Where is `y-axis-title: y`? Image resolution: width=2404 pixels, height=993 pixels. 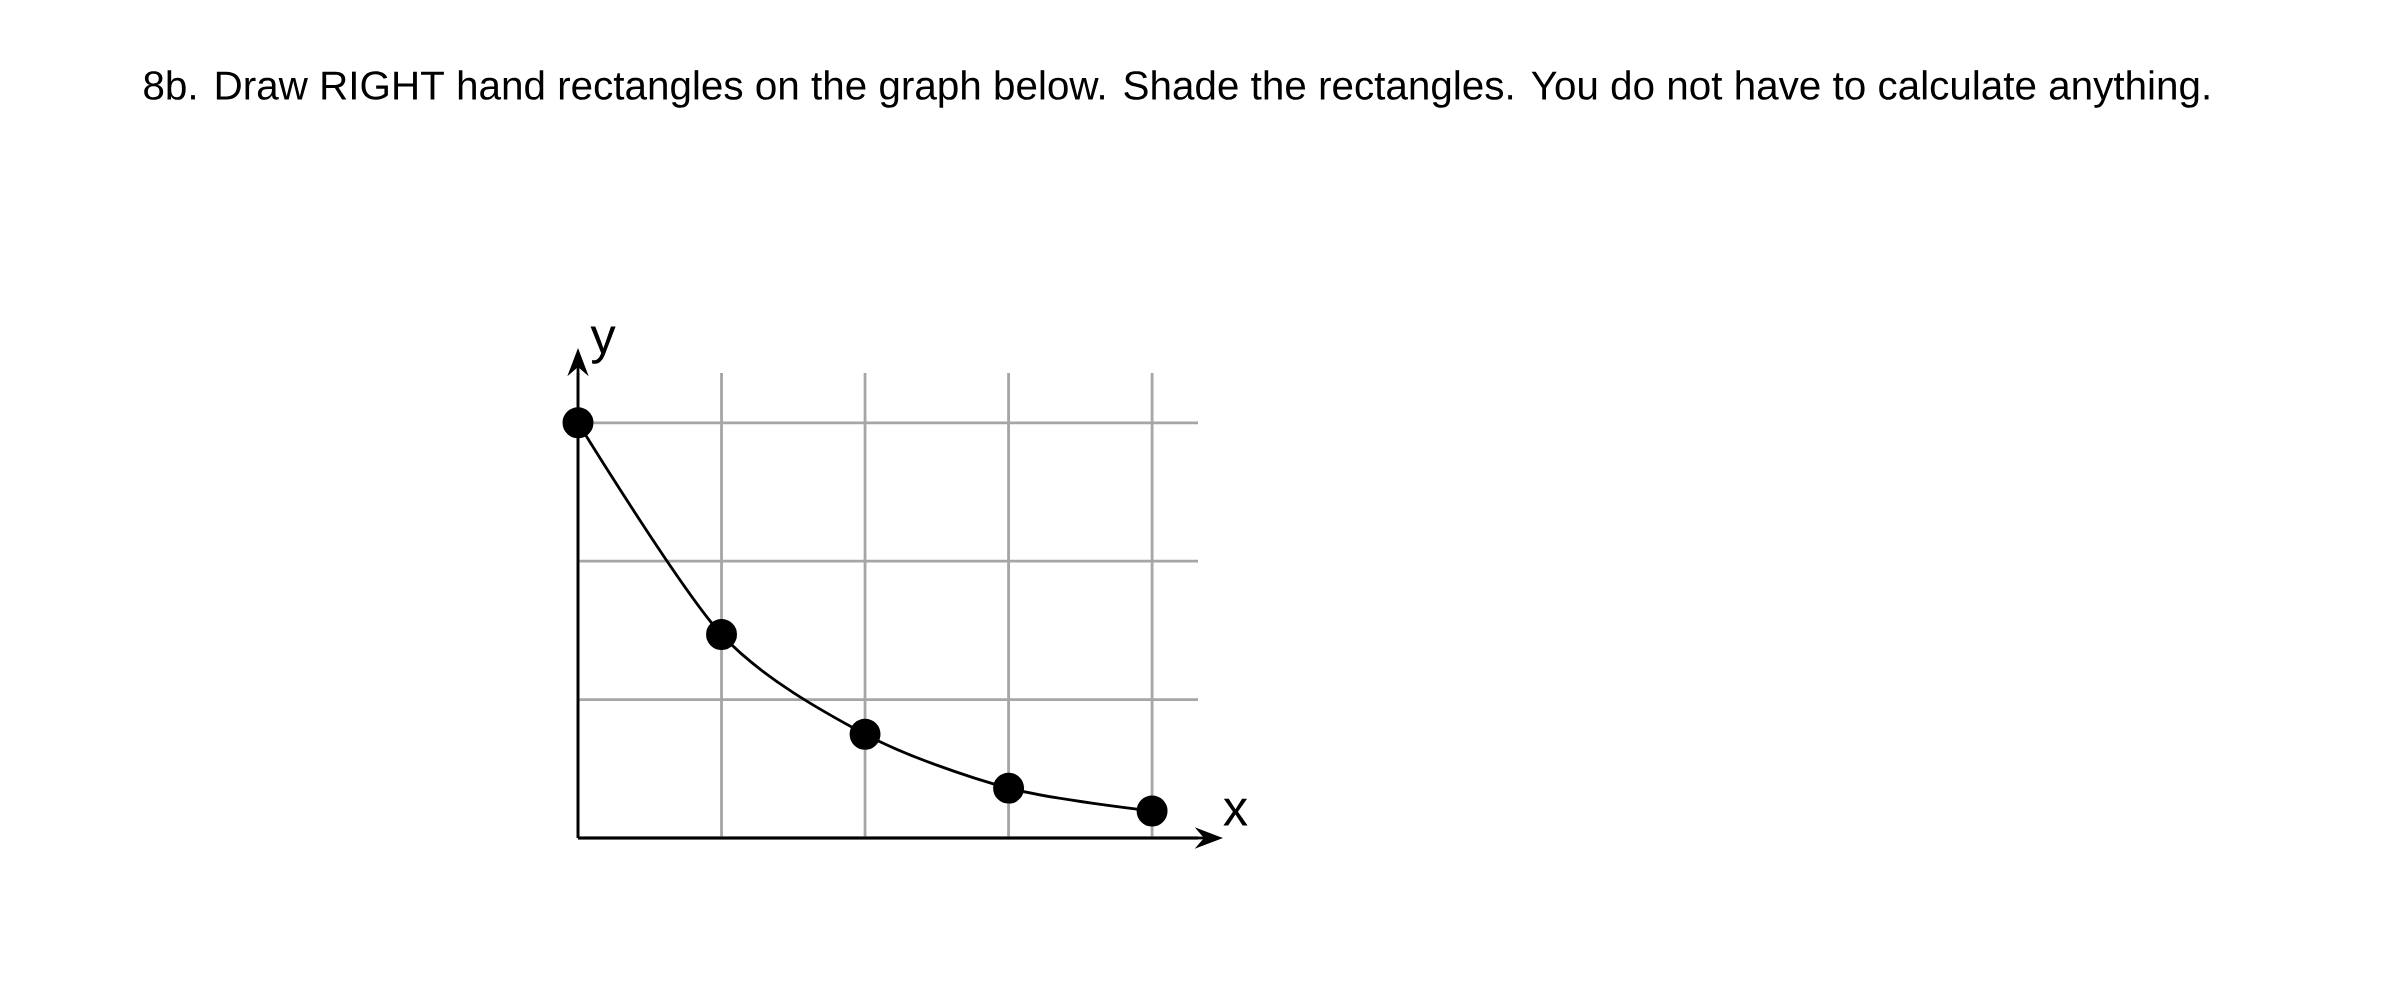
y-axis-title: y is located at coordinates (603, 345).